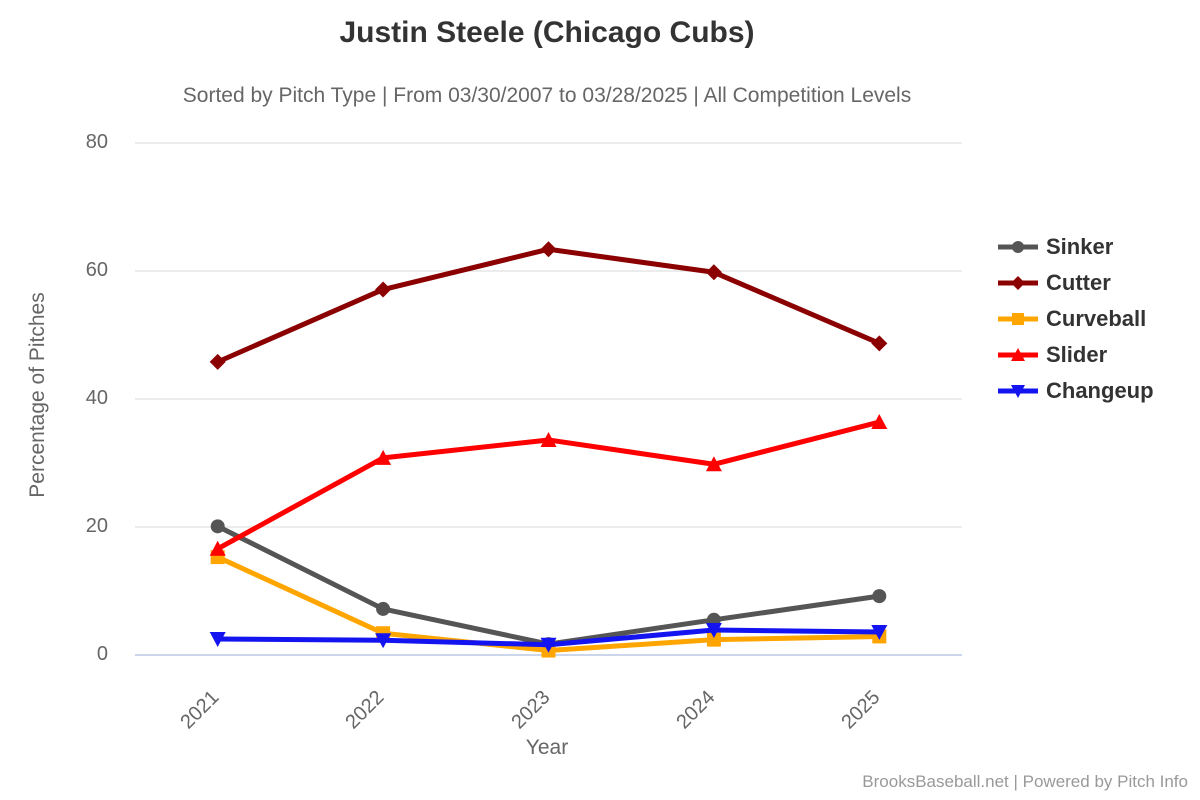  Describe the element at coordinates (102, 654) in the screenshot. I see `y-tick-0: 0` at that location.